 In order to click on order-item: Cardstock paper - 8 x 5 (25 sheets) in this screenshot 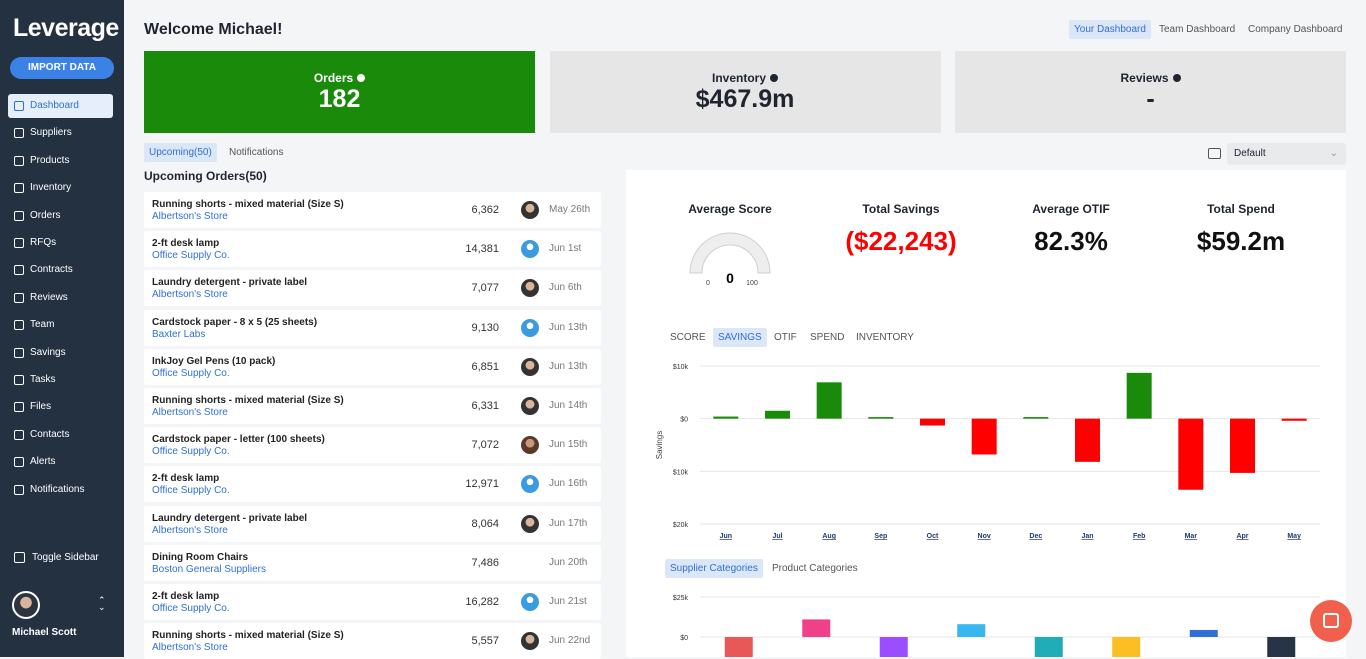, I will do `click(235, 322)`.